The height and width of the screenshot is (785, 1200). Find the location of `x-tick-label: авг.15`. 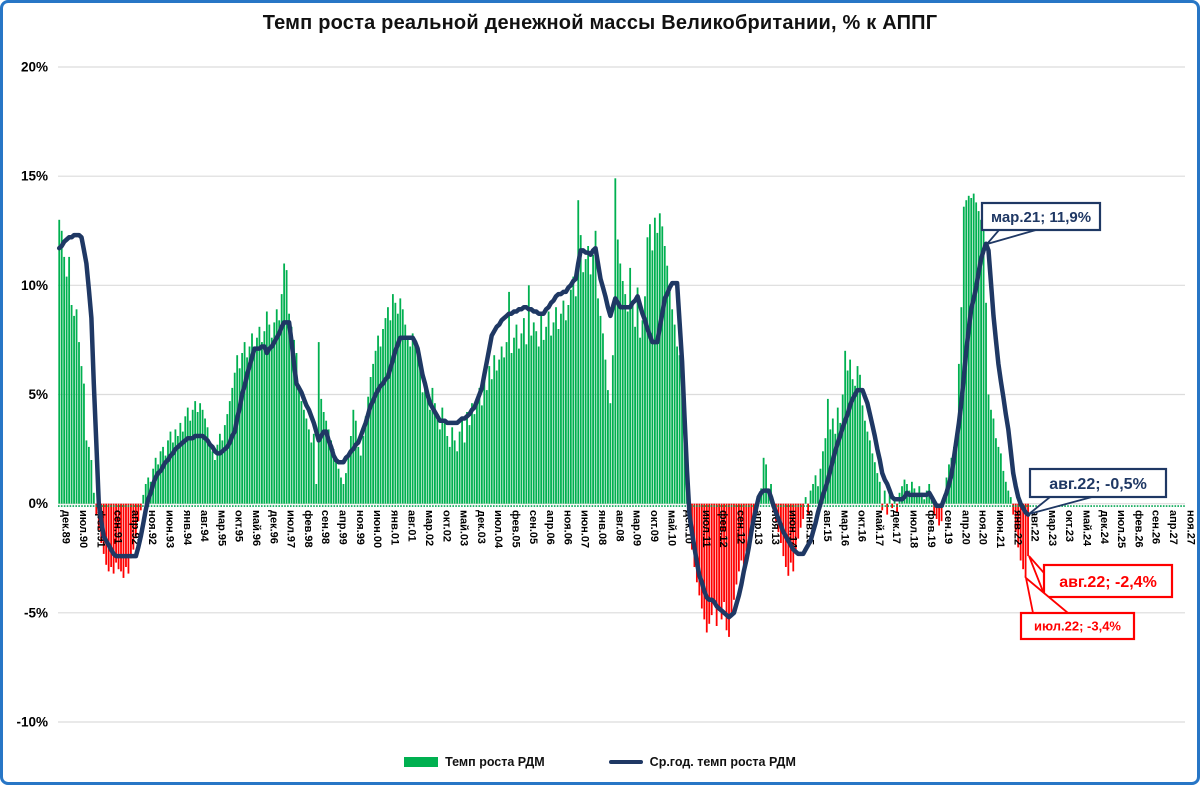

x-tick-label: авг.15 is located at coordinates (827, 526).